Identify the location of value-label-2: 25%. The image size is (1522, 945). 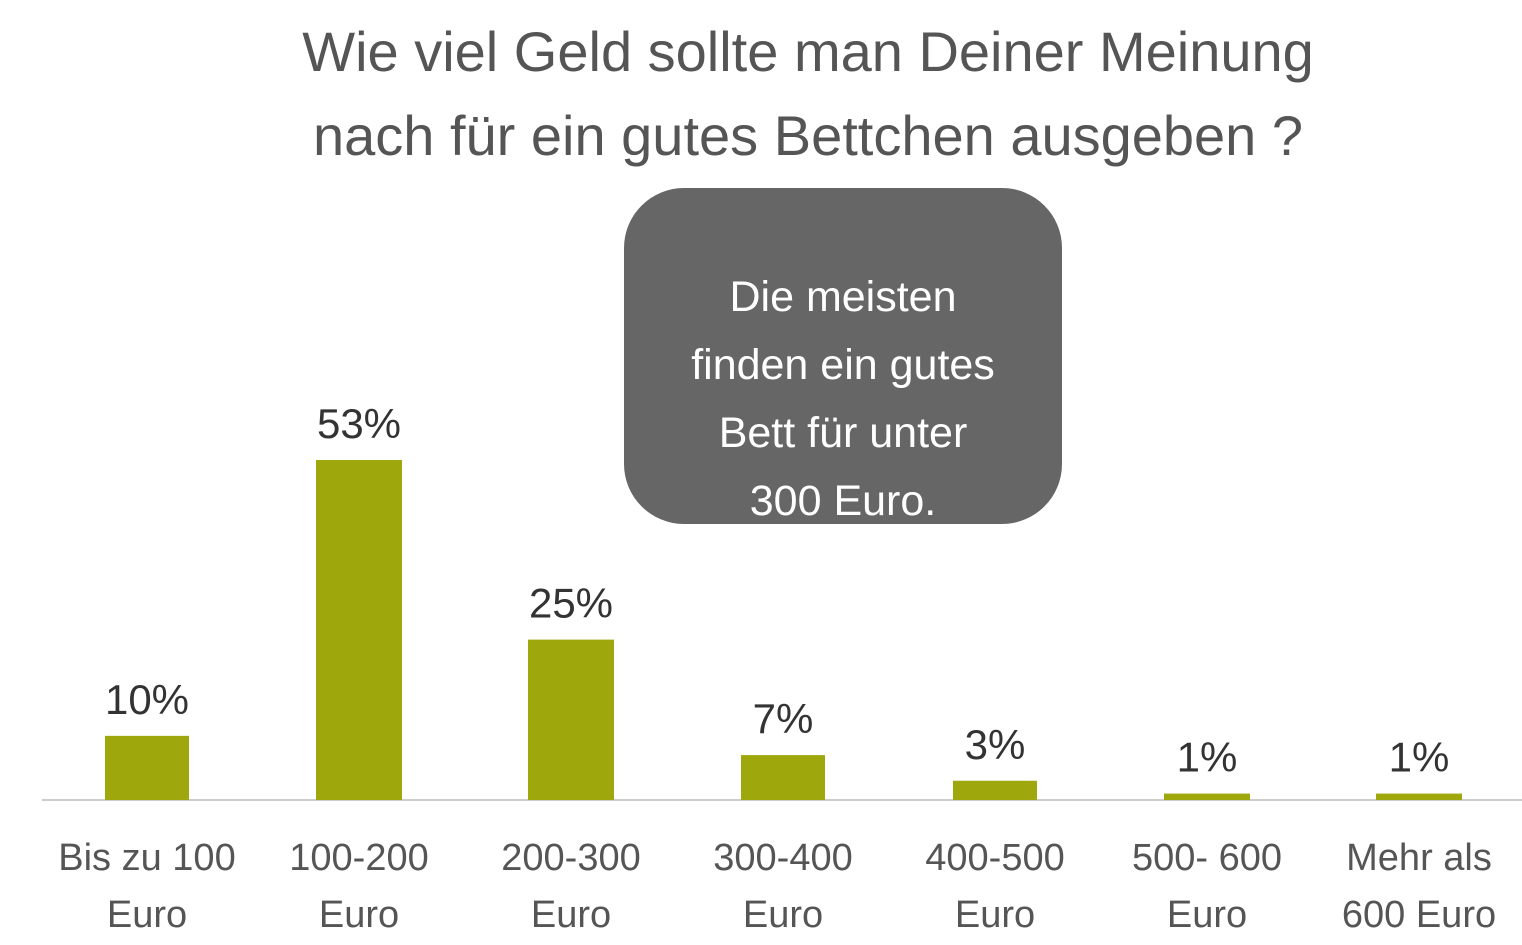
(571, 603).